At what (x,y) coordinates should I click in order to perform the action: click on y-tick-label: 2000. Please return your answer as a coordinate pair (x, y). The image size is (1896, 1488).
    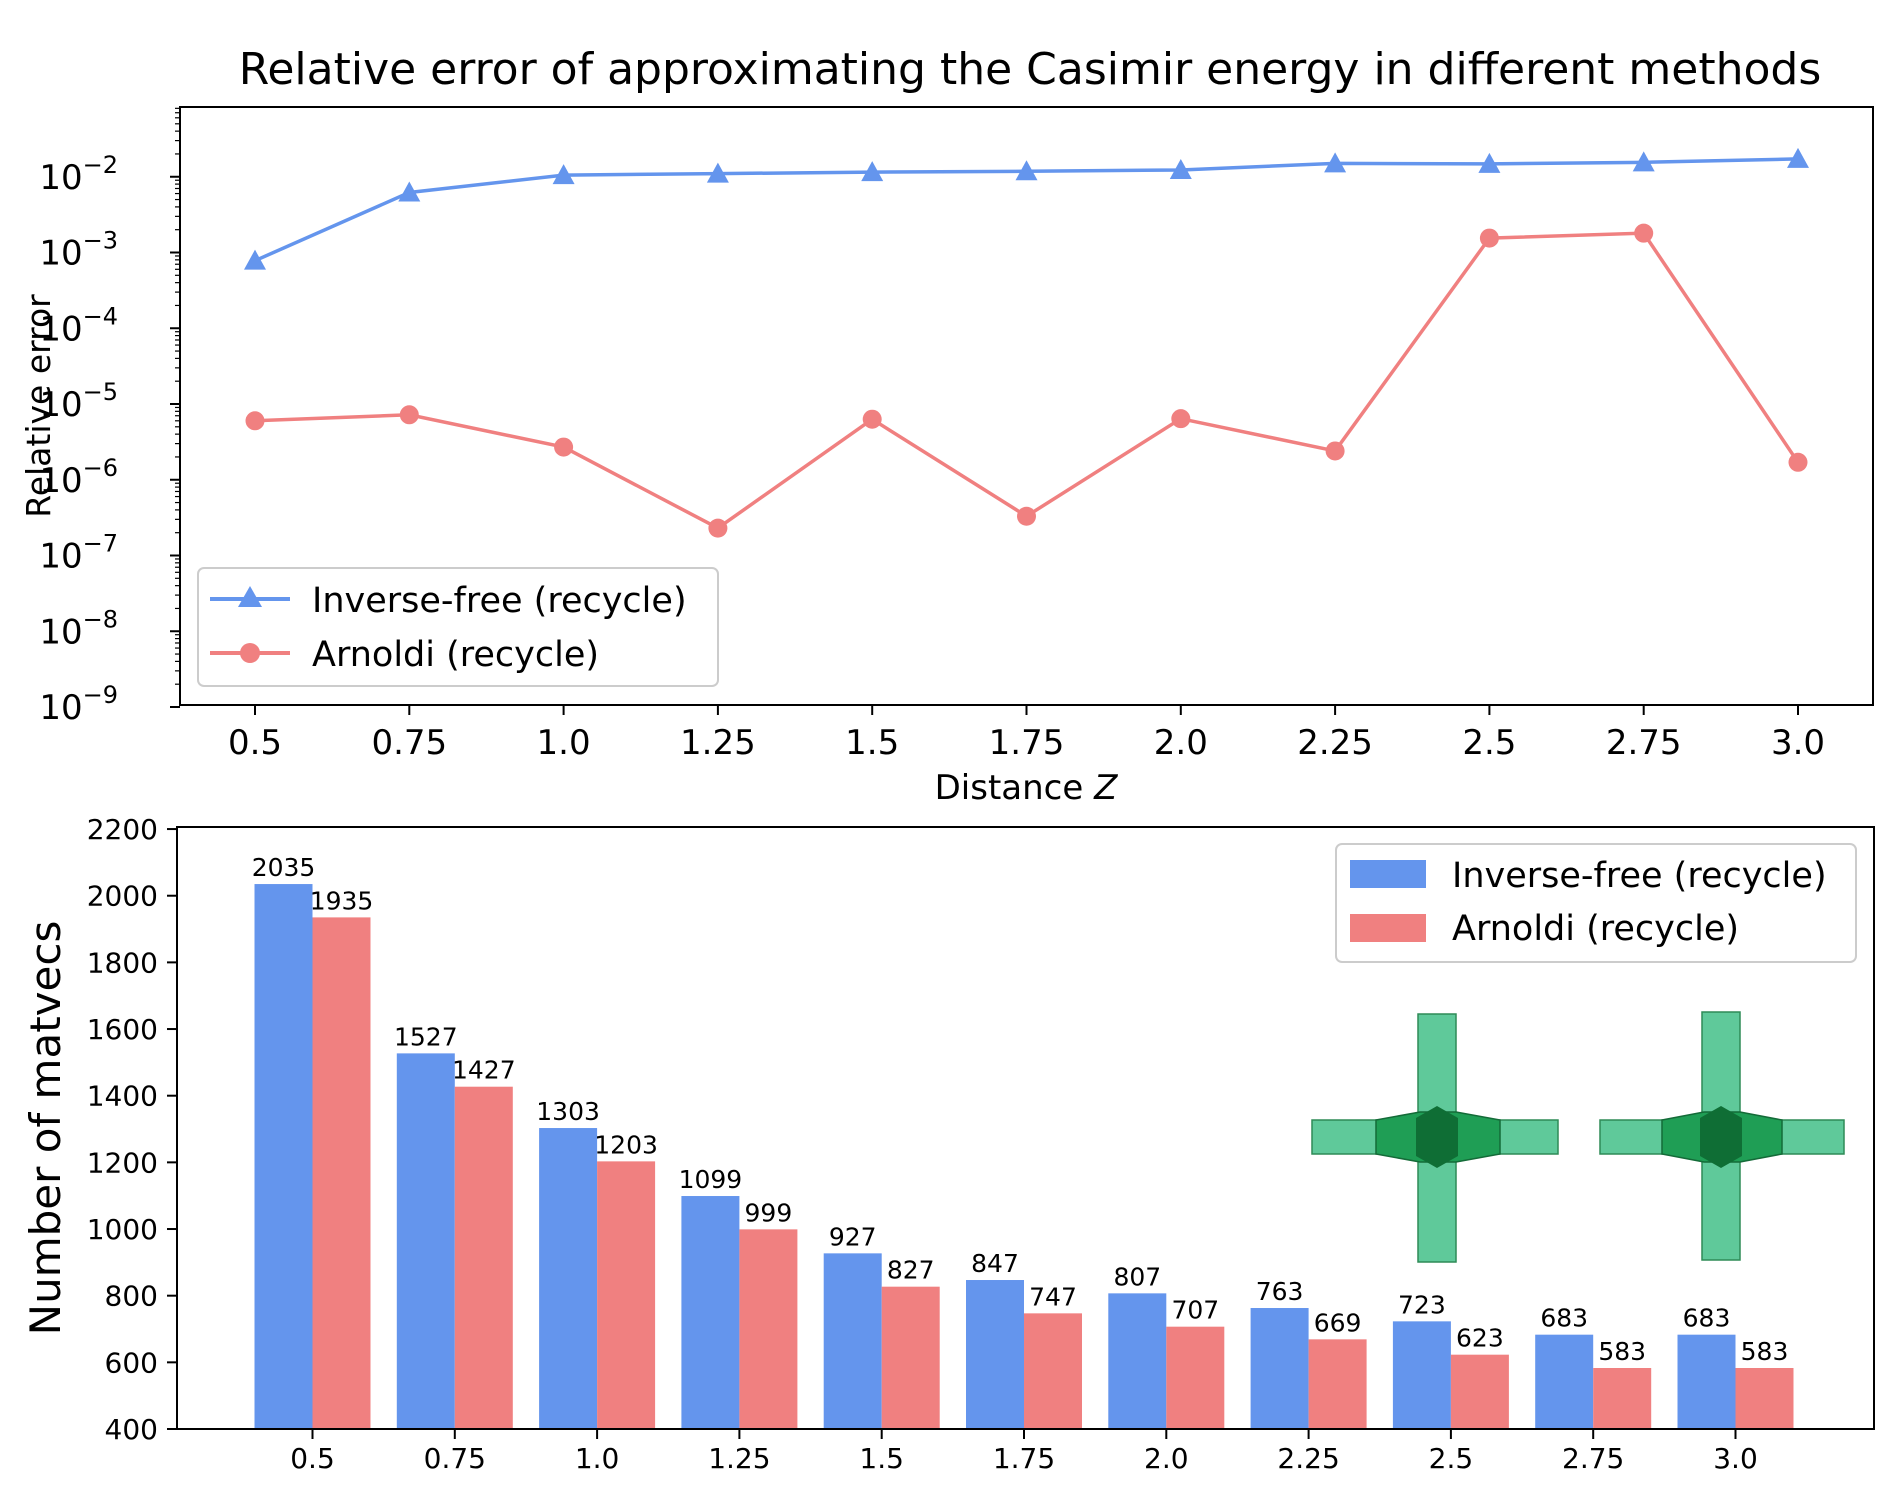
    Looking at the image, I should click on (122, 896).